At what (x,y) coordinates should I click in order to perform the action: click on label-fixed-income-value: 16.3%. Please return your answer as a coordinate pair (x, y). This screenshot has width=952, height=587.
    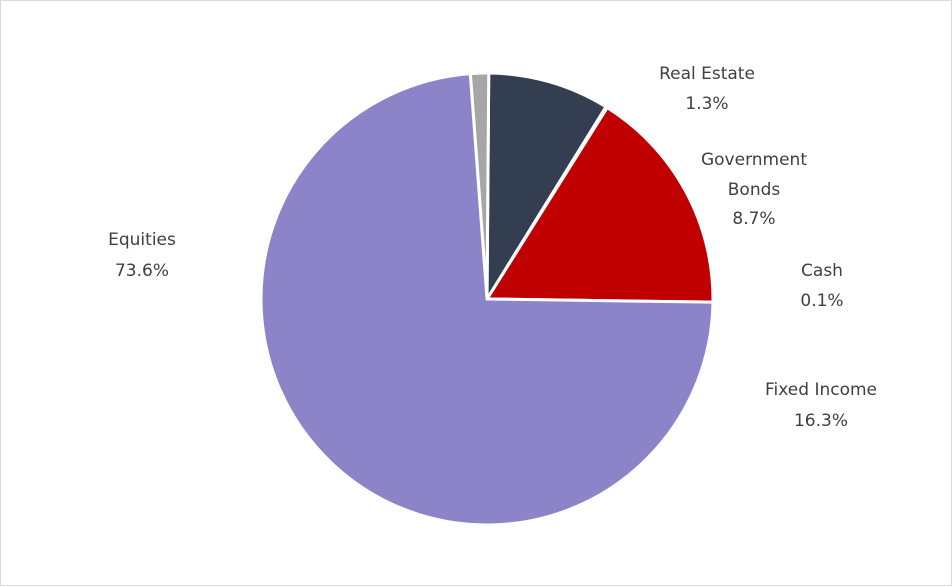
    Looking at the image, I should click on (821, 421).